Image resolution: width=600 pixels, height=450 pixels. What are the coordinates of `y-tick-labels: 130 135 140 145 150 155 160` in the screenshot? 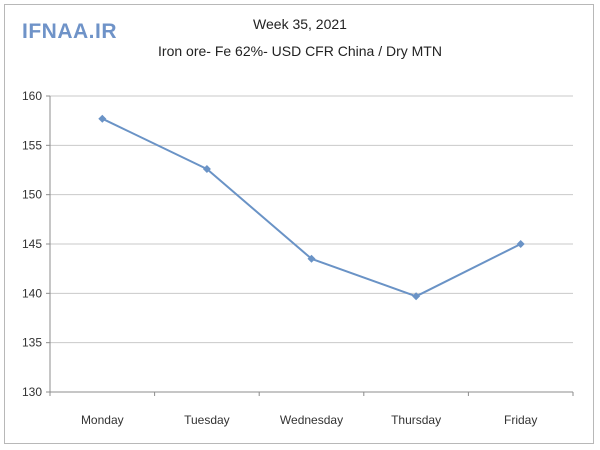 It's located at (32, 244).